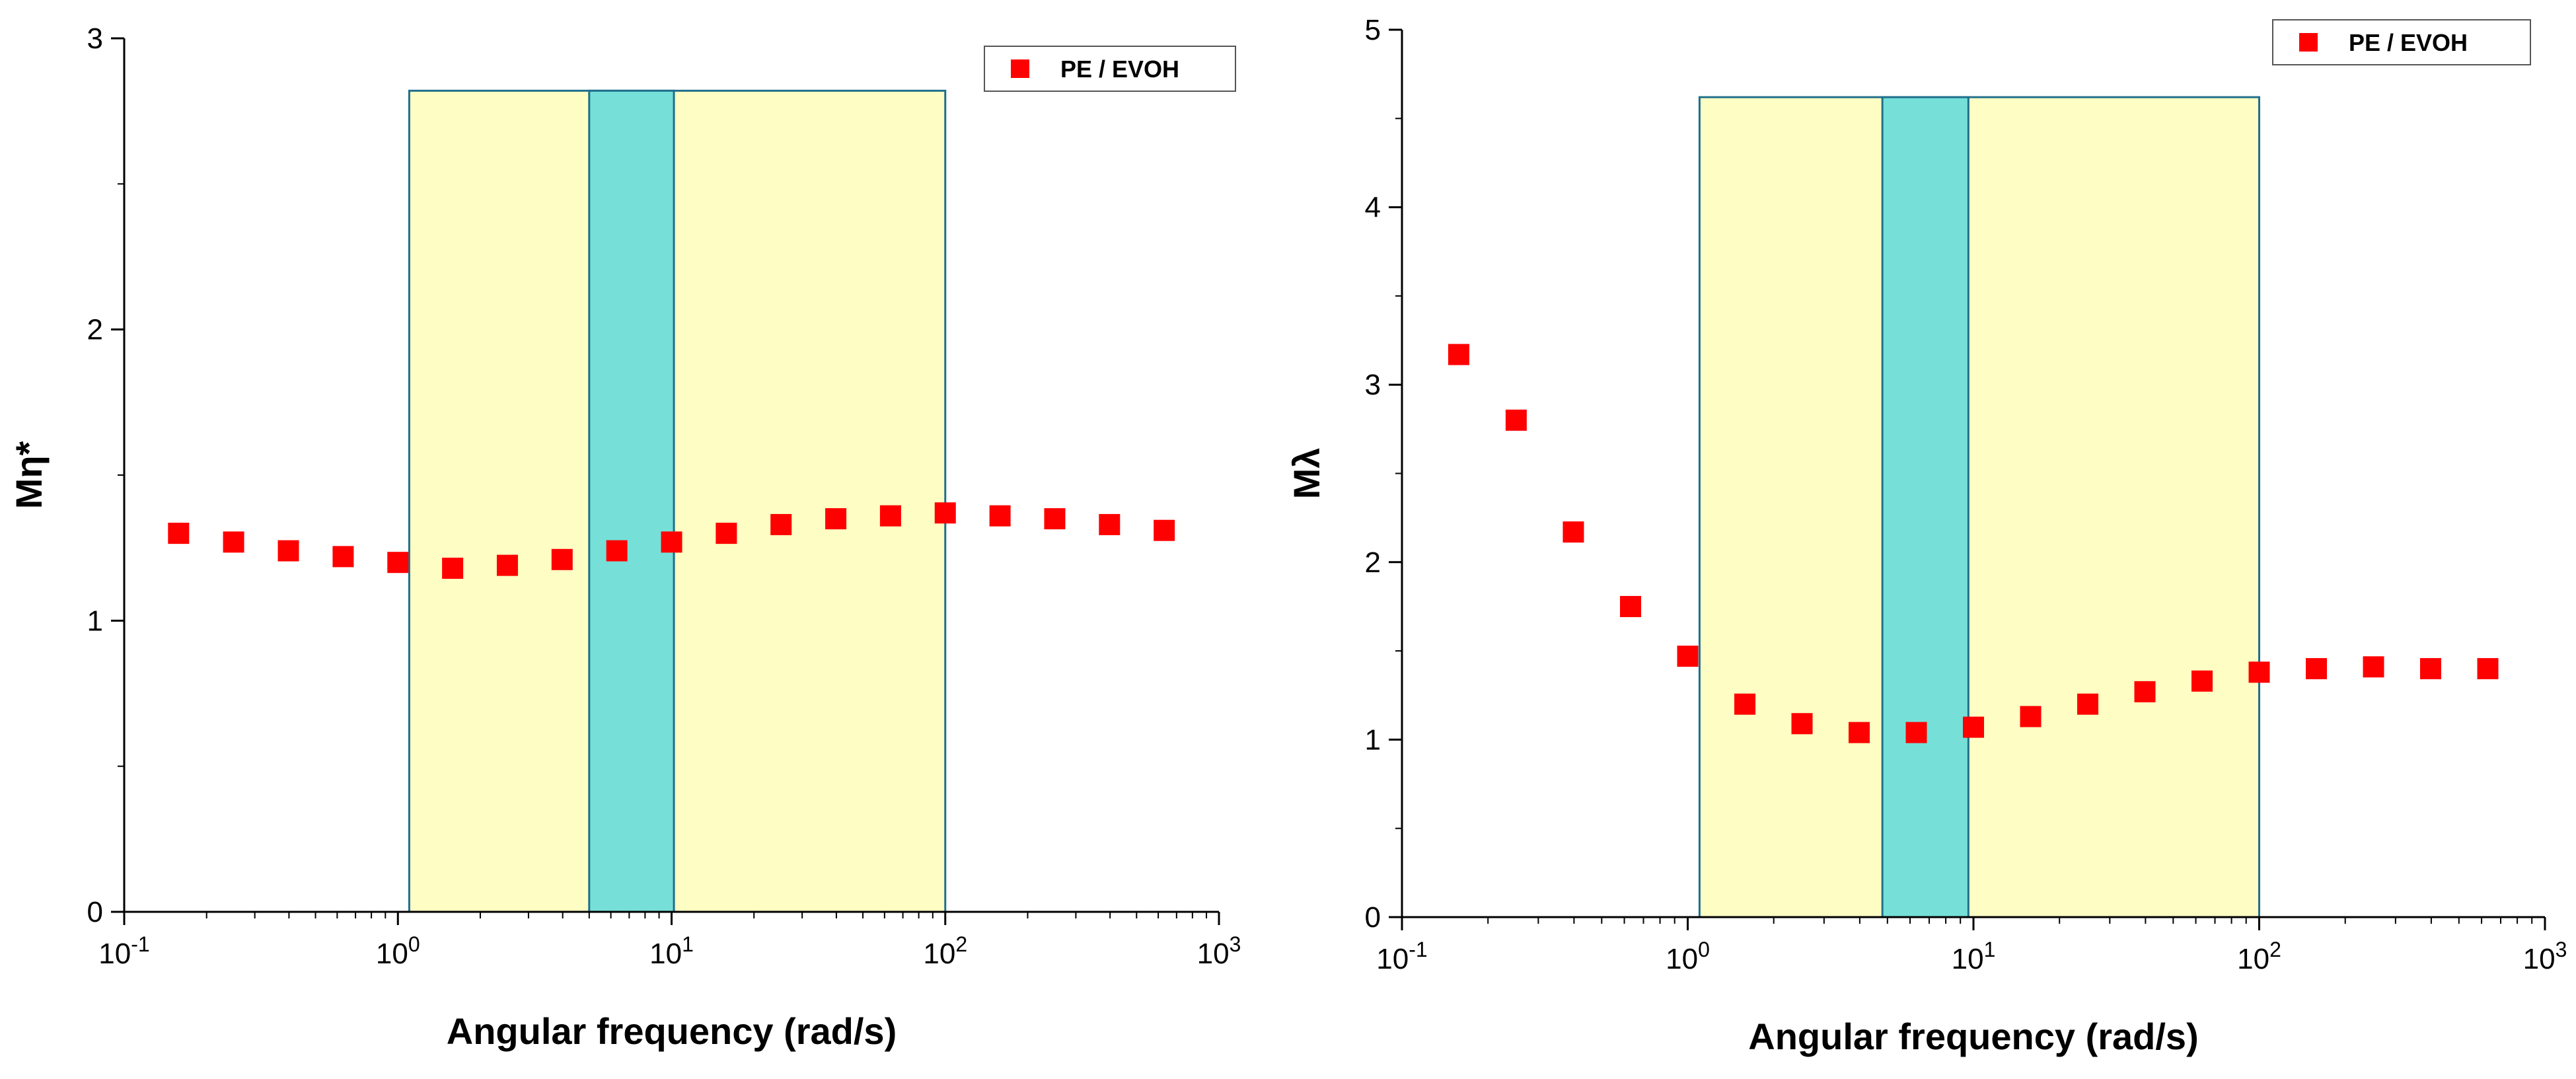 This screenshot has height=1079, width=2576. I want to click on y-tick-label: 5, so click(1373, 30).